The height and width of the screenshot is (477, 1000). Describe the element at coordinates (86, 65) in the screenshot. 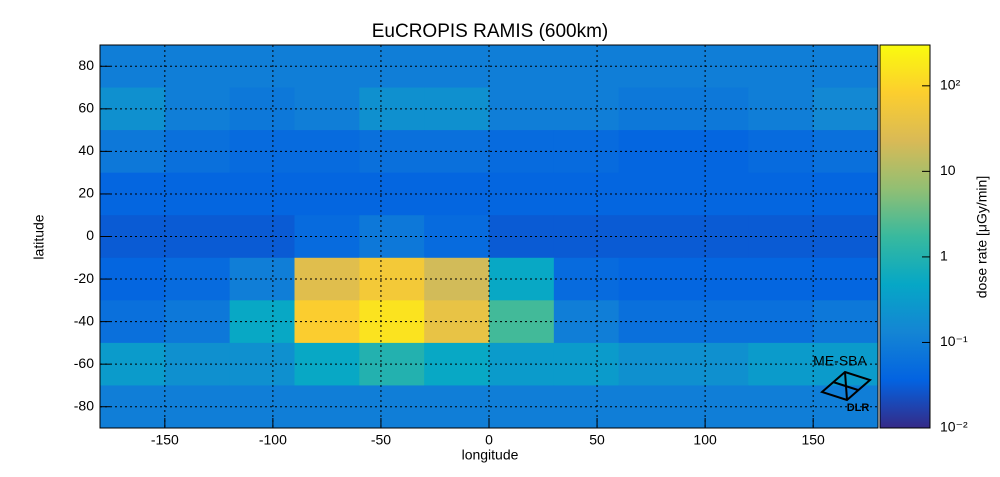

I see `y-tick-label: 80` at that location.